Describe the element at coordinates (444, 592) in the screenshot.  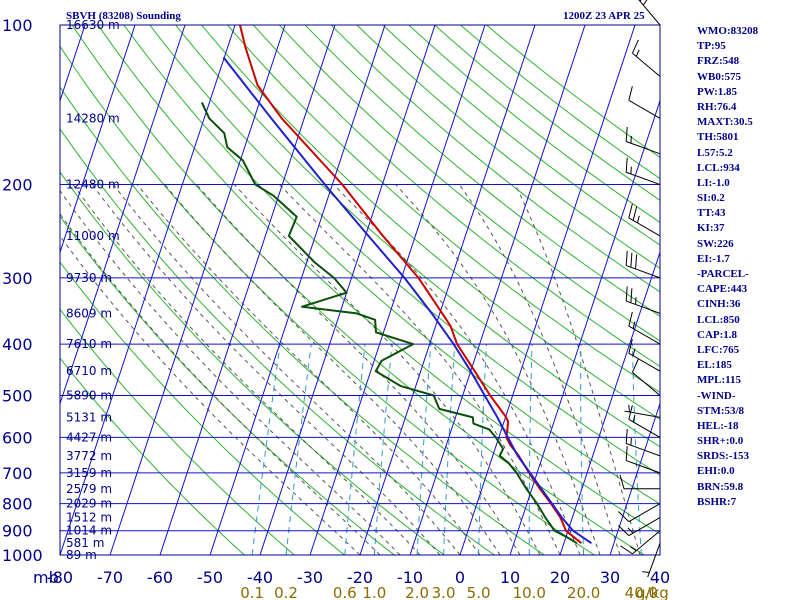
I see `mixing-ratio-label: 3.0` at that location.